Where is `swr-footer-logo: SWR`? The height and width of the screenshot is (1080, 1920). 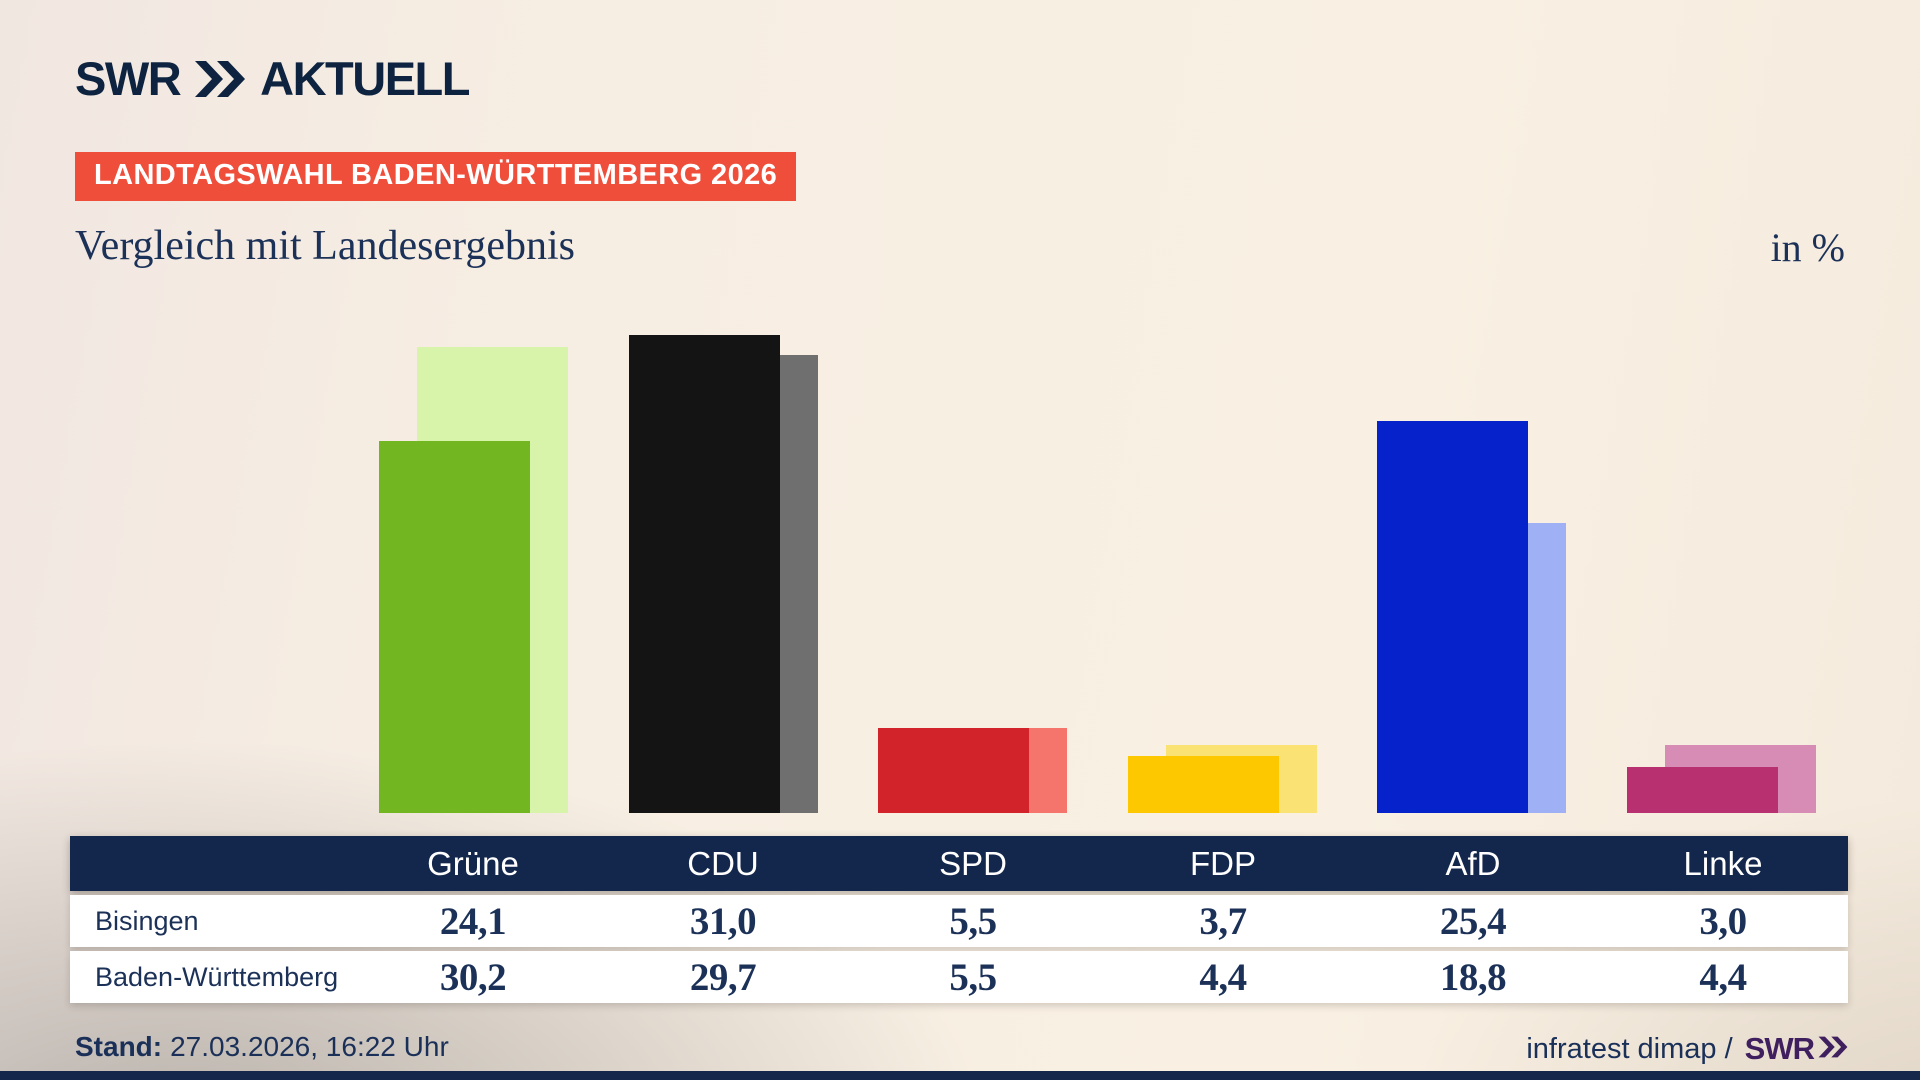
swr-footer-logo: SWR is located at coordinates (1796, 1049).